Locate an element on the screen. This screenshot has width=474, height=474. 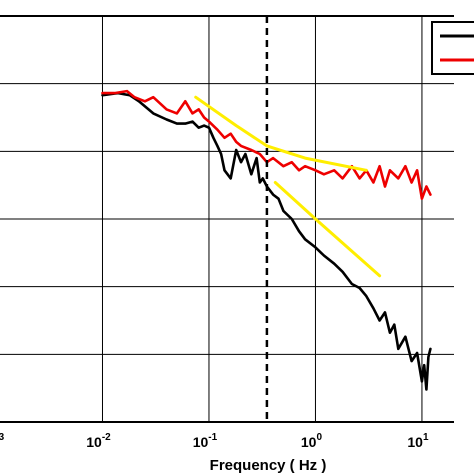
x-tick-label: 10-3 is located at coordinates (2, 441).